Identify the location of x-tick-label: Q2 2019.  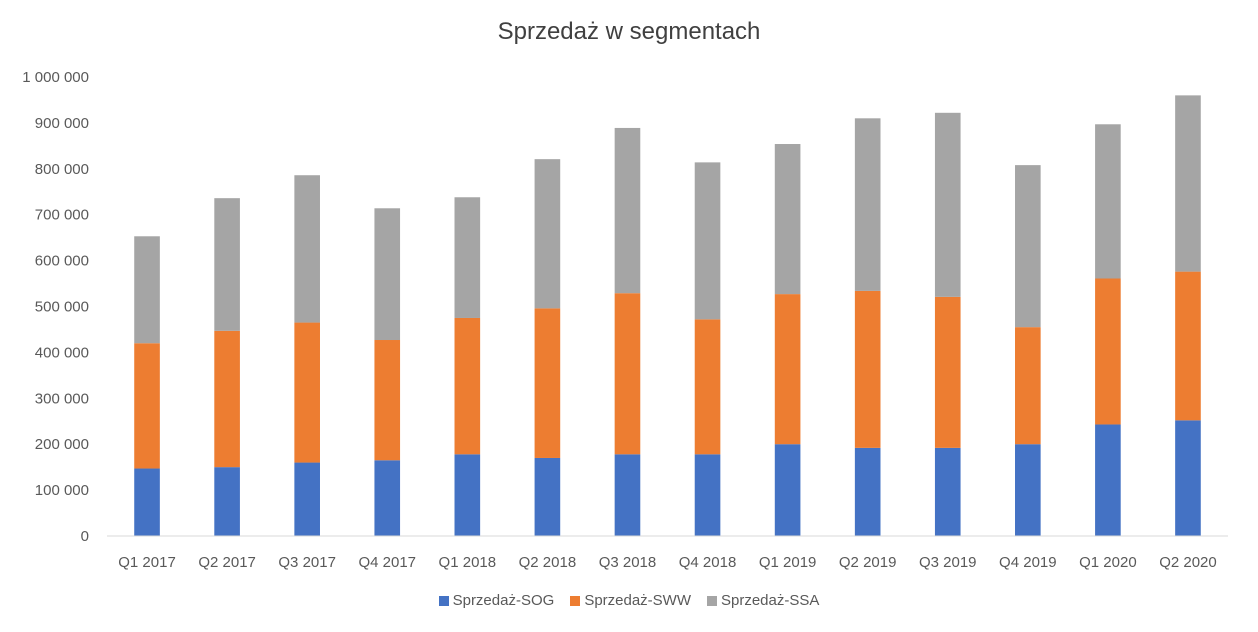
(868, 562).